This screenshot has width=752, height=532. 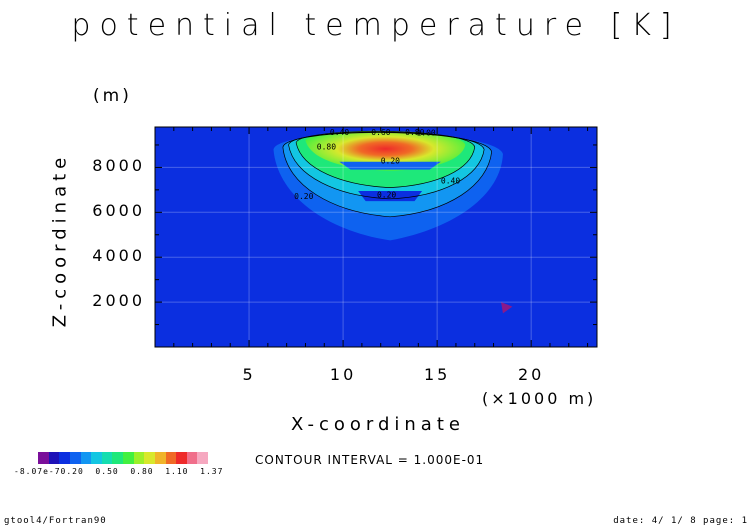 What do you see at coordinates (380, 132) in the screenshot?
I see `contour-label: 0.60` at bounding box center [380, 132].